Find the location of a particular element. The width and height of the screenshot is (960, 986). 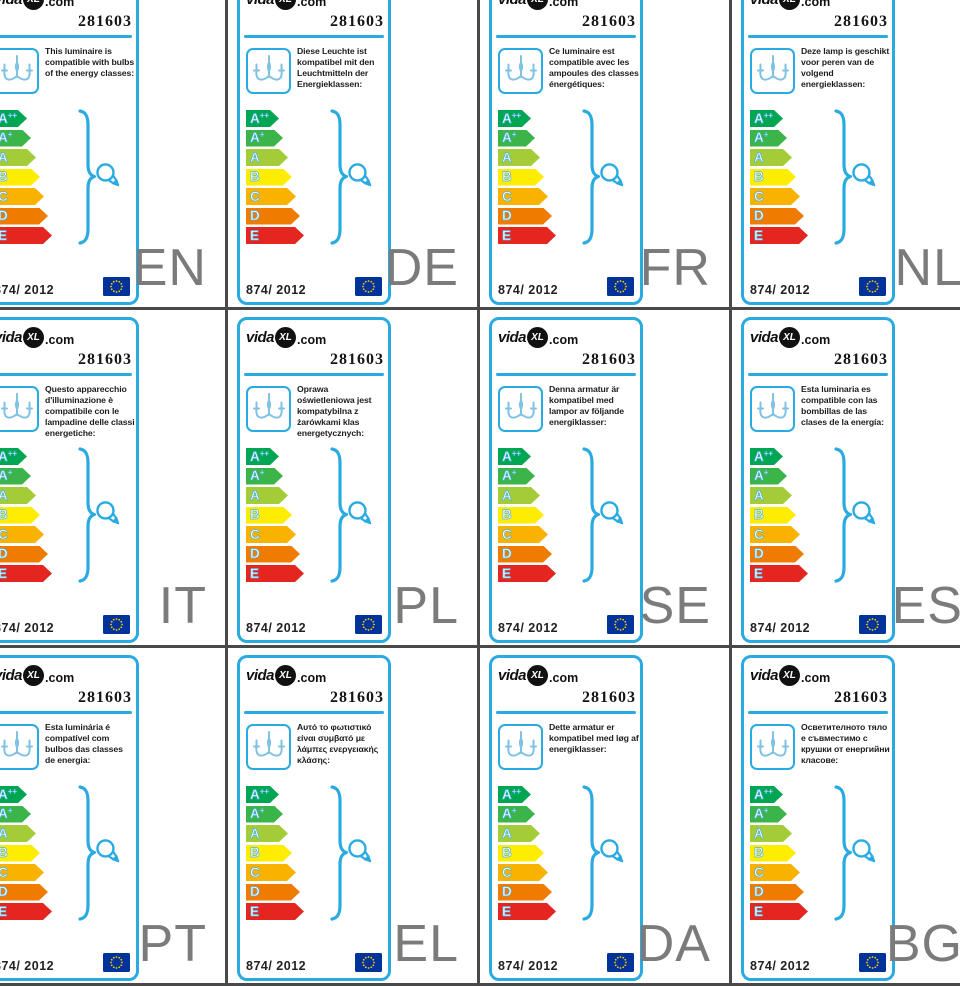

language-code: PT is located at coordinates (172, 944).